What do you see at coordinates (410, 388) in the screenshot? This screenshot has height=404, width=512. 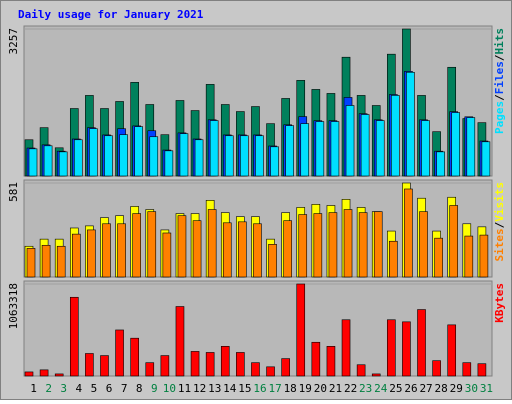 I see `x-tick-label: 26` at bounding box center [410, 388].